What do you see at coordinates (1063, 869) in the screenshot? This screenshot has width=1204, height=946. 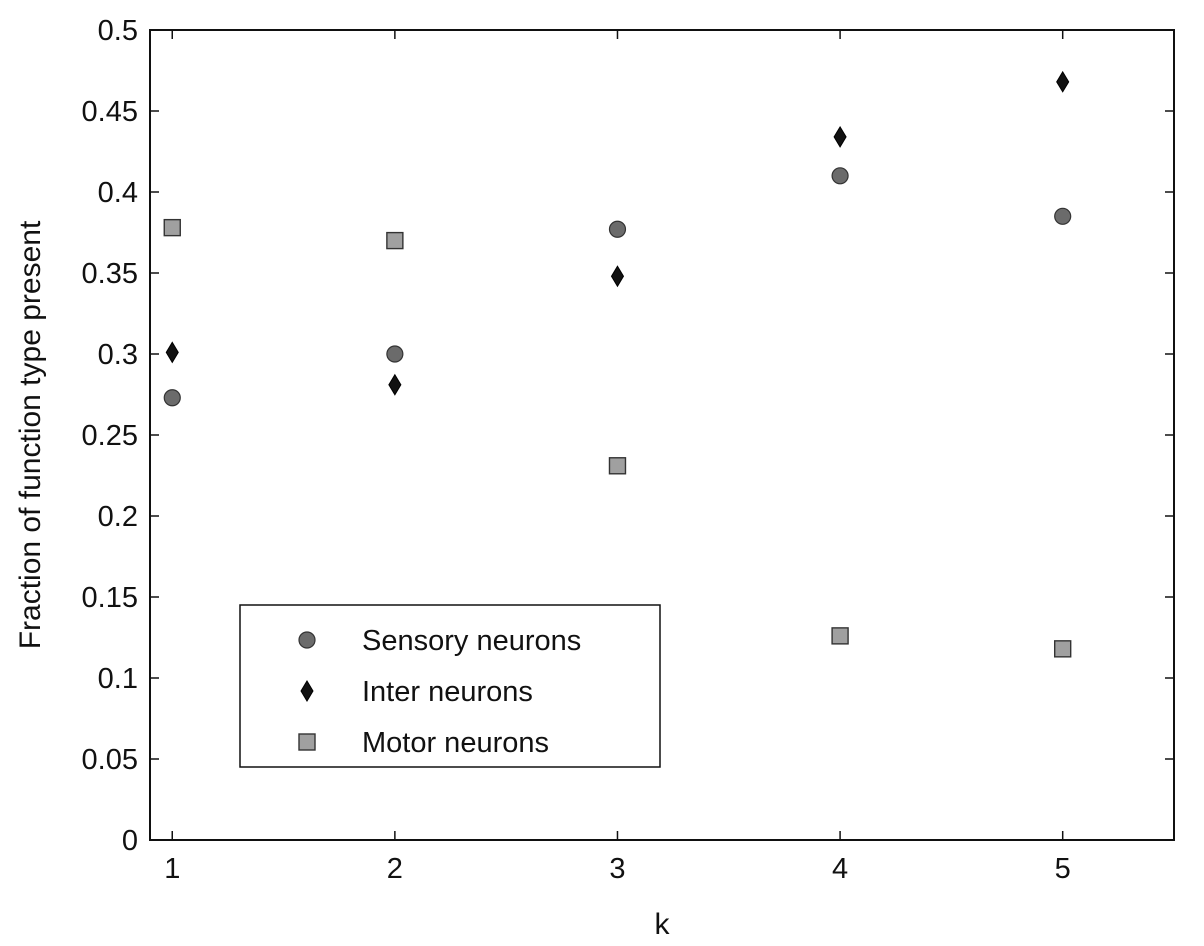 I see `x-tick-label: 5` at bounding box center [1063, 869].